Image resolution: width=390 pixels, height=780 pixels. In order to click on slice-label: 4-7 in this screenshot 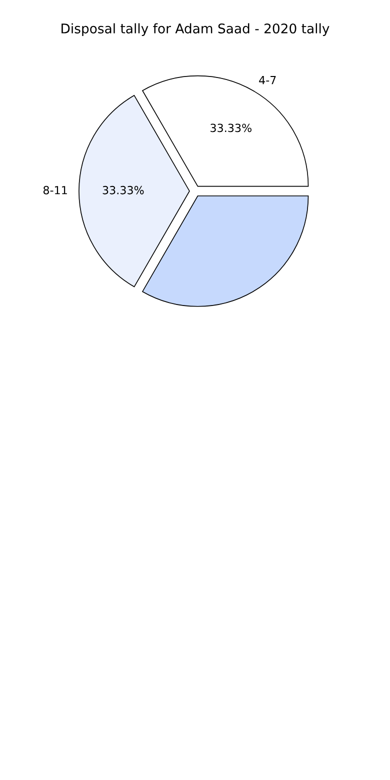, I will do `click(267, 80)`.